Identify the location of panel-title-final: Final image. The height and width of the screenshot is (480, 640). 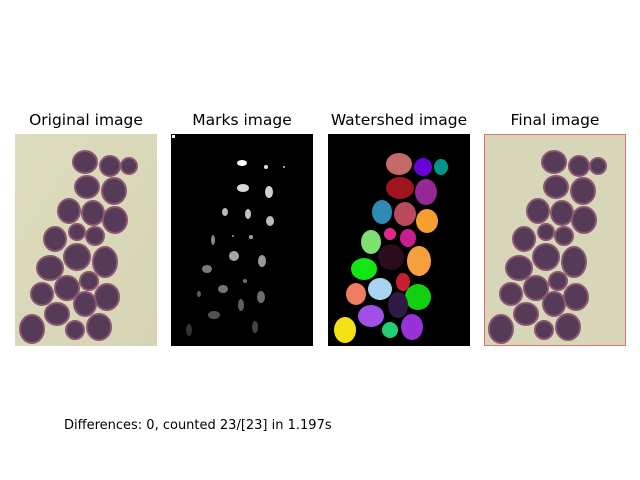
(555, 120).